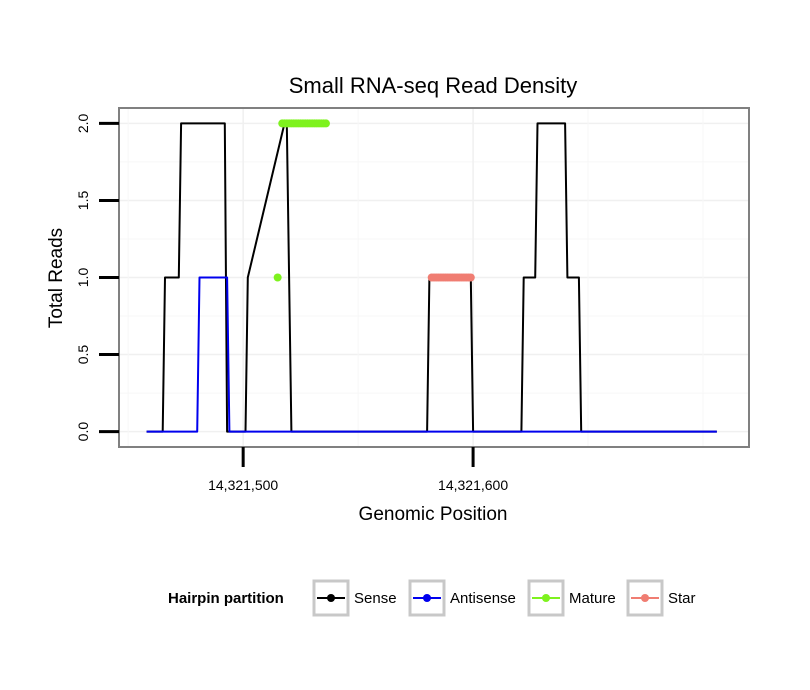 The image size is (810, 690). What do you see at coordinates (473, 485) in the screenshot?
I see `x-tick-label: 14,321,600` at bounding box center [473, 485].